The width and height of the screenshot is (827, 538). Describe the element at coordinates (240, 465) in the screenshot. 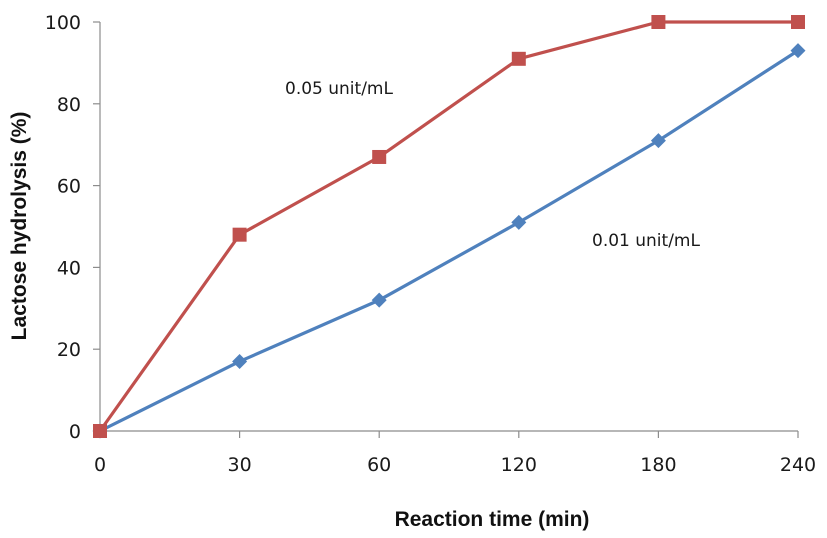

I see `x-tick-label: 30` at that location.